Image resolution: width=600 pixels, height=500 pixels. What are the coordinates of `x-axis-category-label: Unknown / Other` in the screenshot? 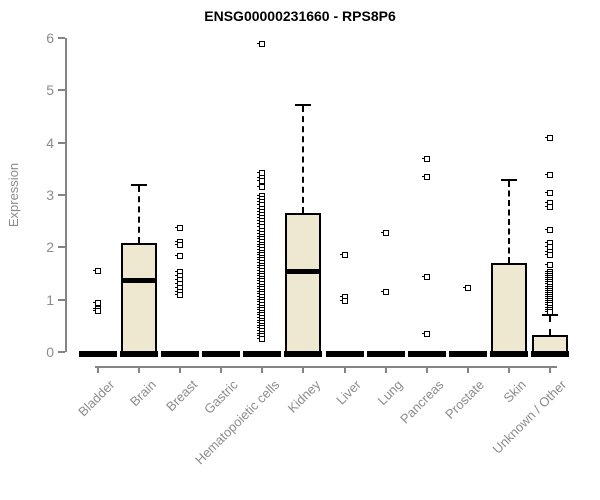 It's located at (530, 417).